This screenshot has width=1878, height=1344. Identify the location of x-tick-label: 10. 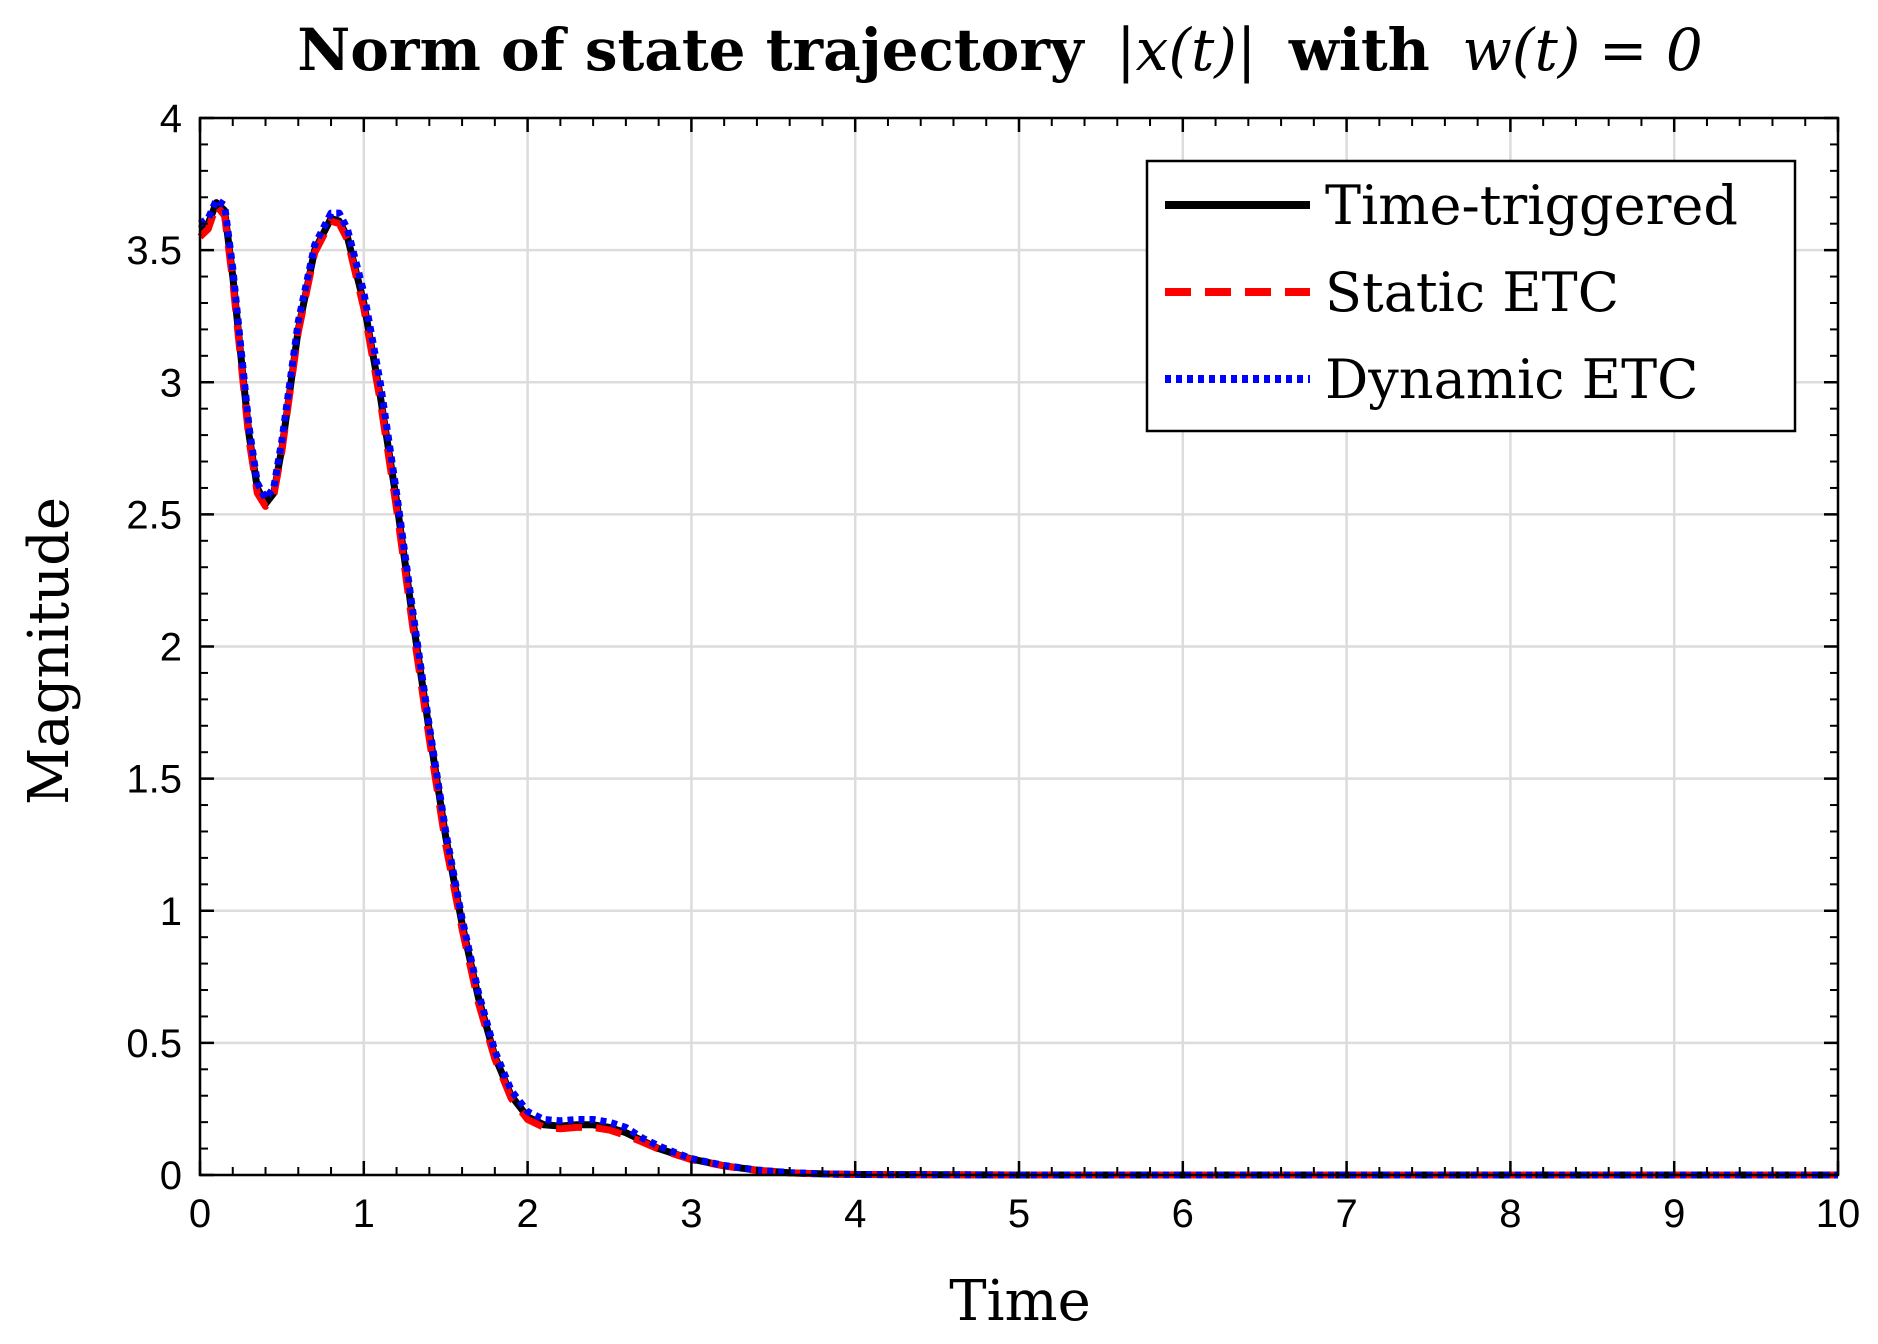
(1838, 1214).